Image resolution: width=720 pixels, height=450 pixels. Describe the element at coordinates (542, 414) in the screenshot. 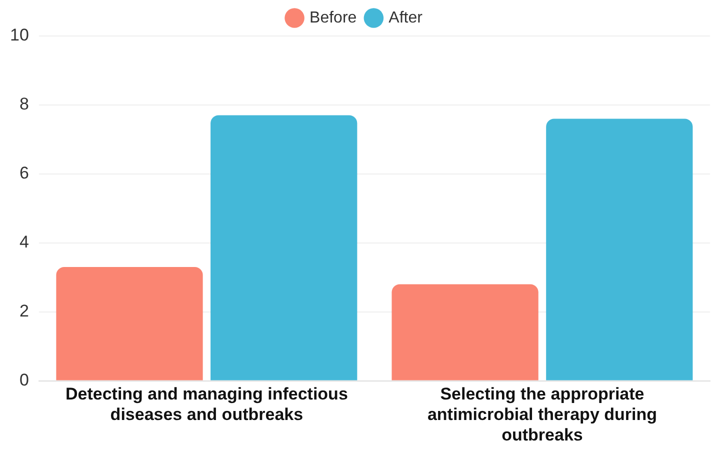

I see `x-tick-label: Selecting the appropriate antimicrobial therapy during outbreaks` at that location.